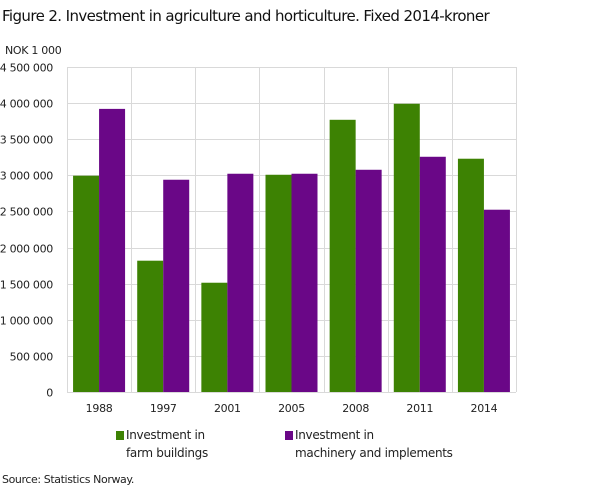 This screenshot has width=609, height=489. Describe the element at coordinates (26, 321) in the screenshot. I see `y-tick-label: 1 000 000` at that location.